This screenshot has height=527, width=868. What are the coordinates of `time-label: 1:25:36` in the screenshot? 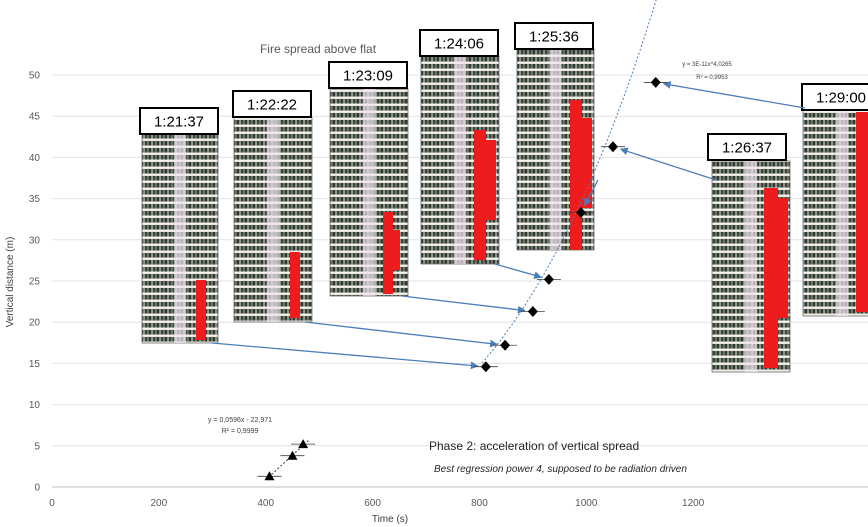 It's located at (554, 37).